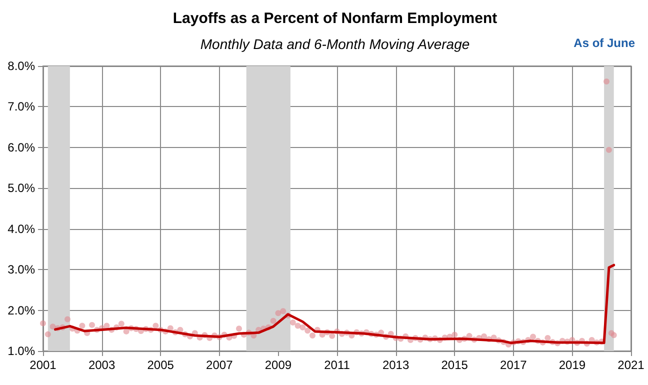  Describe the element at coordinates (335, 44) in the screenshot. I see `chart-subtitle: Monthly Data and 6-Month Moving Average` at that location.